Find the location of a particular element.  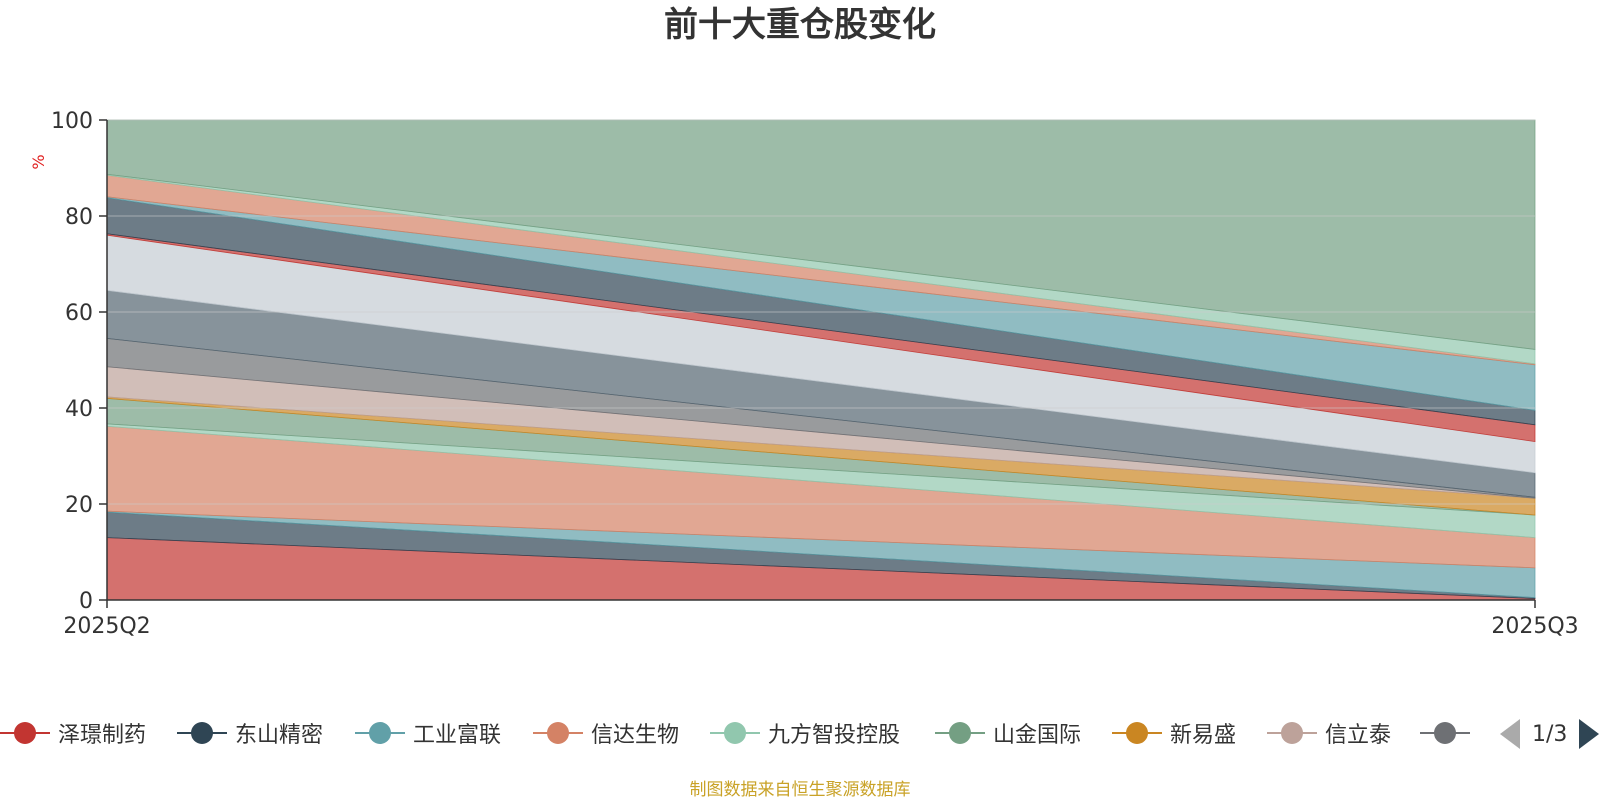

legend-label: 信立泰 is located at coordinates (1358, 735).